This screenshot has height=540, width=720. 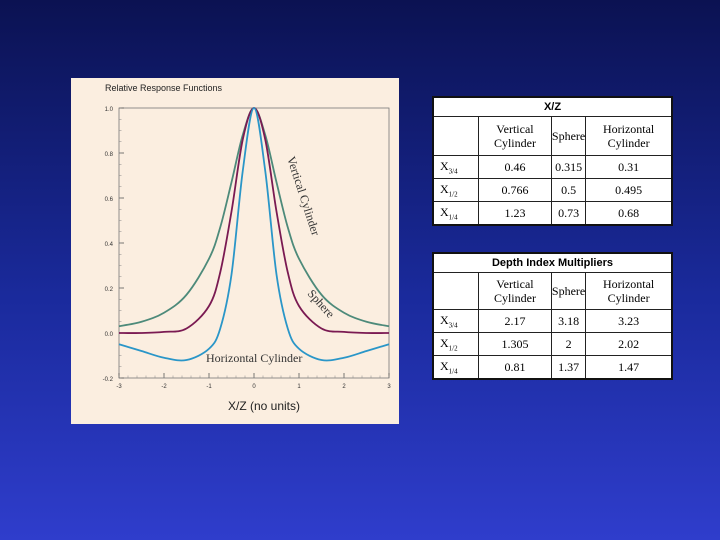 What do you see at coordinates (164, 387) in the screenshot?
I see `x-tick-label: -2` at bounding box center [164, 387].